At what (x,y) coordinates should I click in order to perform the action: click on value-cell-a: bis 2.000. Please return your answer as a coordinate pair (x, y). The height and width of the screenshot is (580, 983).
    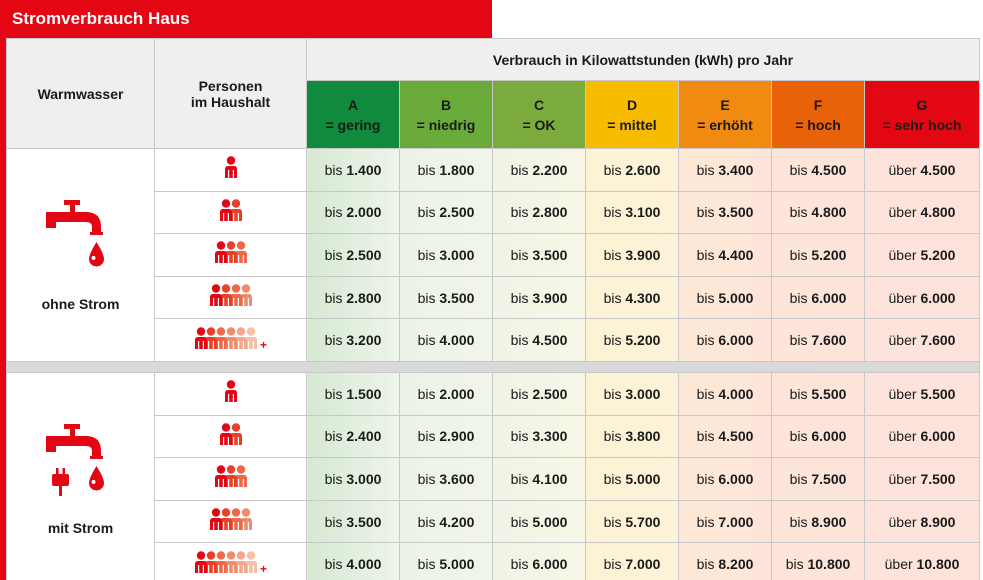
    Looking at the image, I should click on (353, 212).